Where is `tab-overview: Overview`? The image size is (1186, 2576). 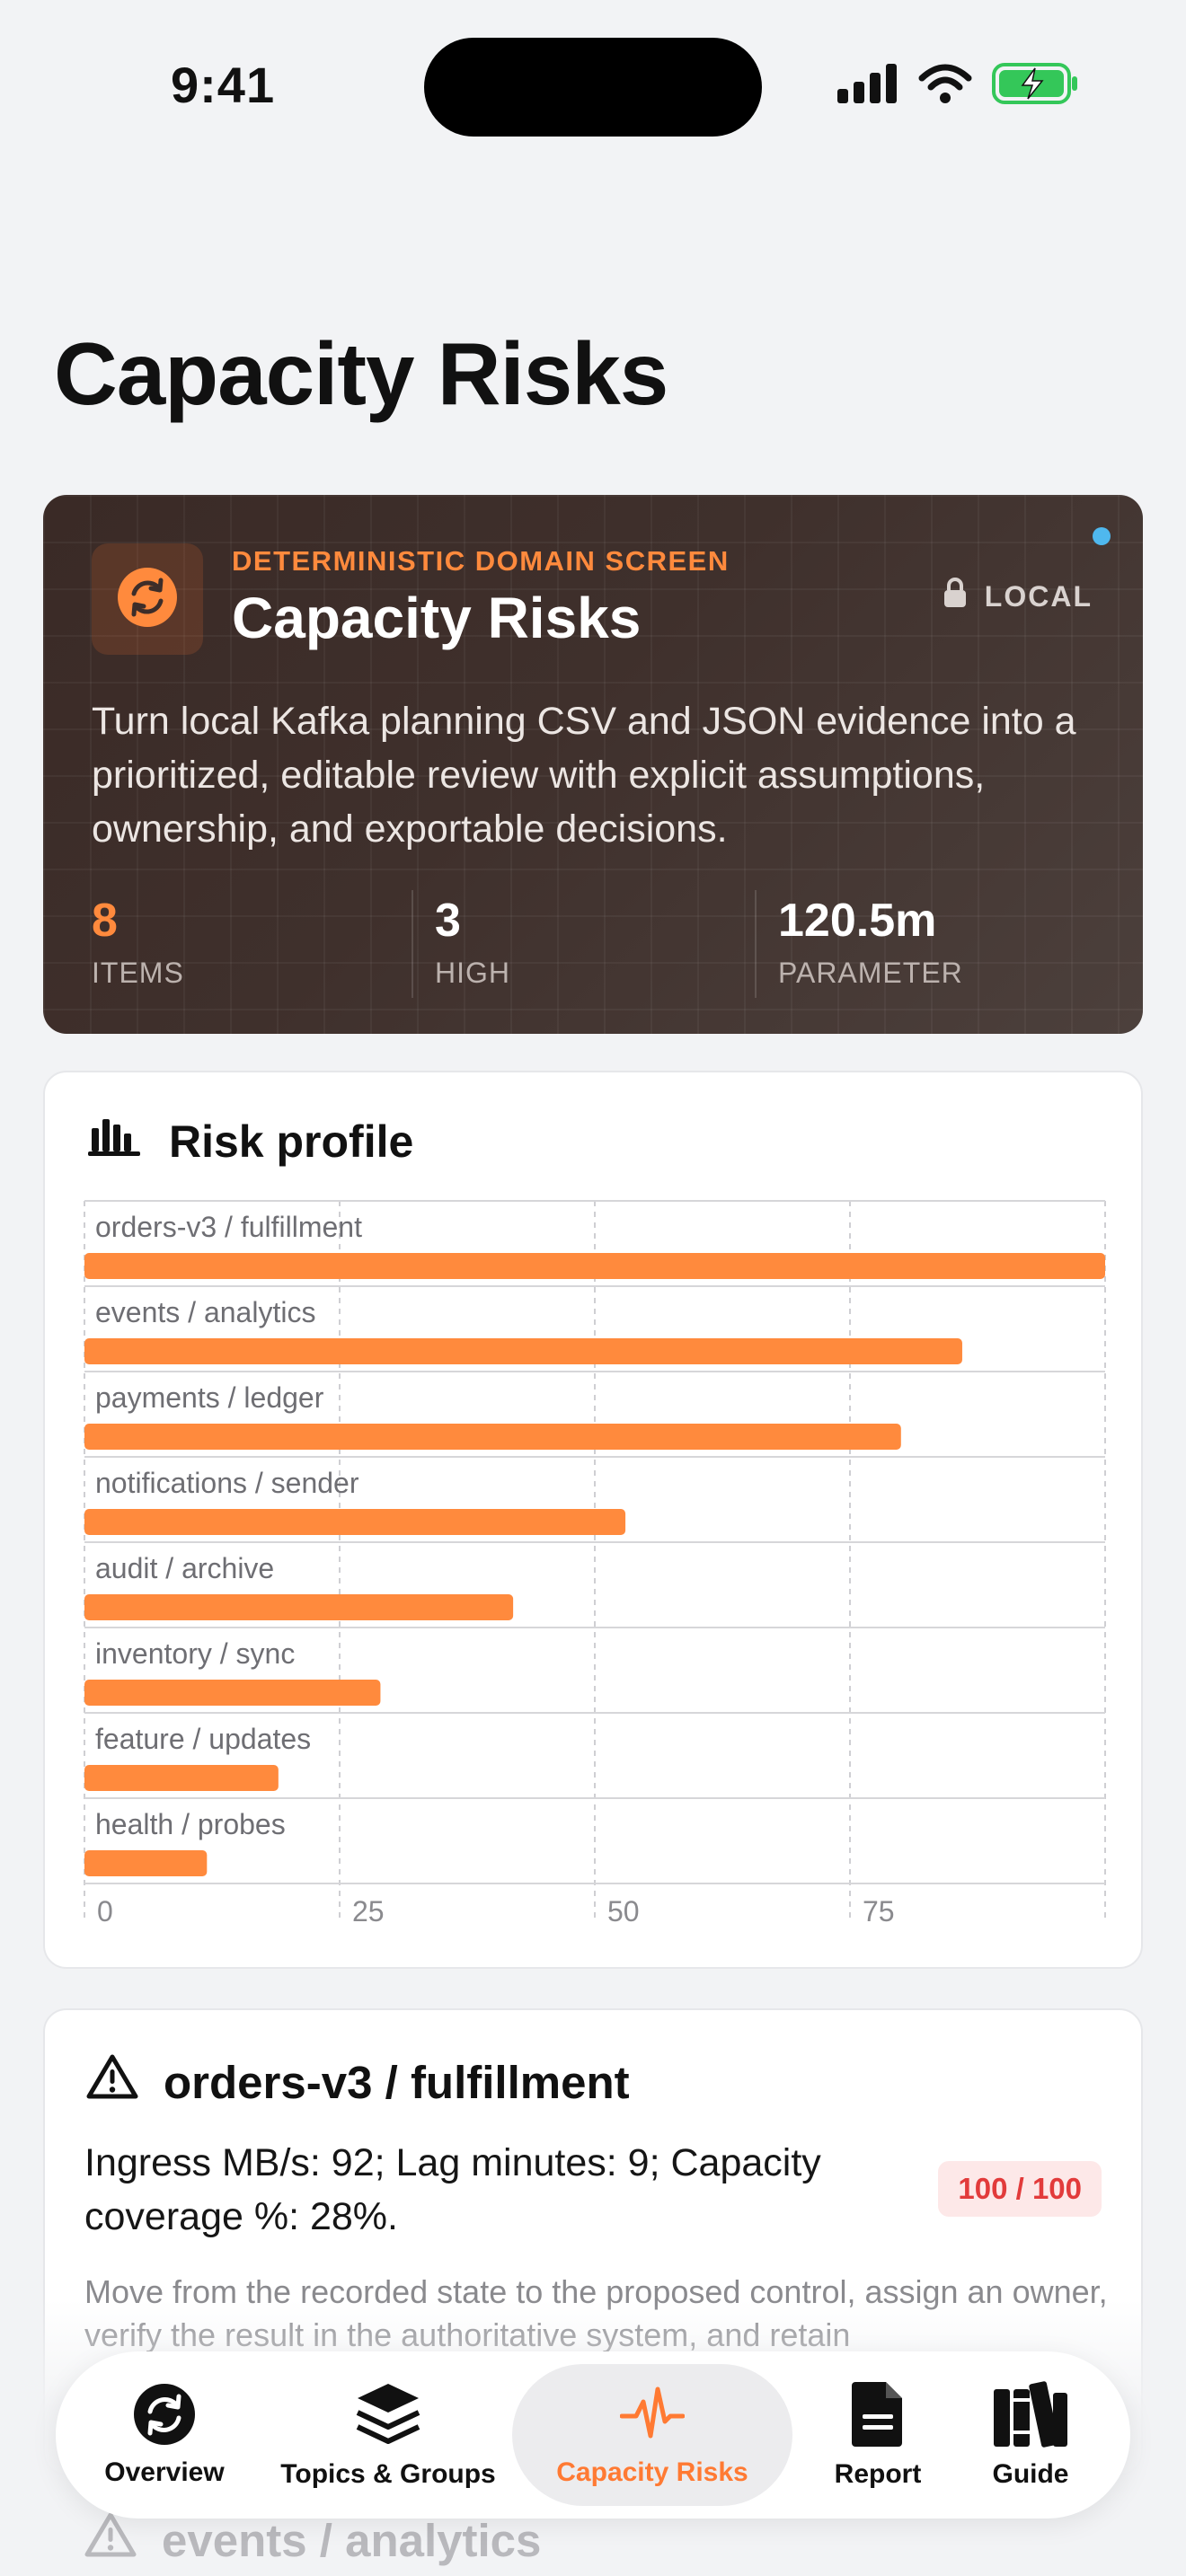
tab-overview: Overview is located at coordinates (164, 2435).